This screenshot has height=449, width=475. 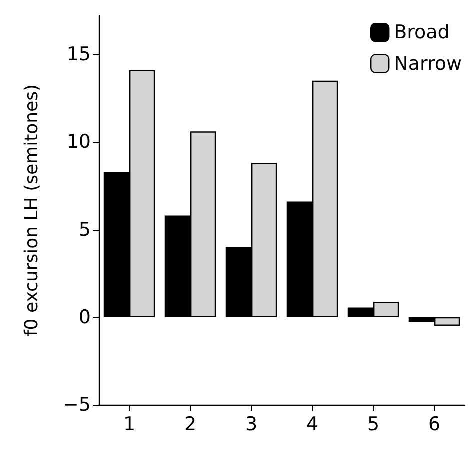 What do you see at coordinates (76, 405) in the screenshot?
I see `y-tick-label: −5` at bounding box center [76, 405].